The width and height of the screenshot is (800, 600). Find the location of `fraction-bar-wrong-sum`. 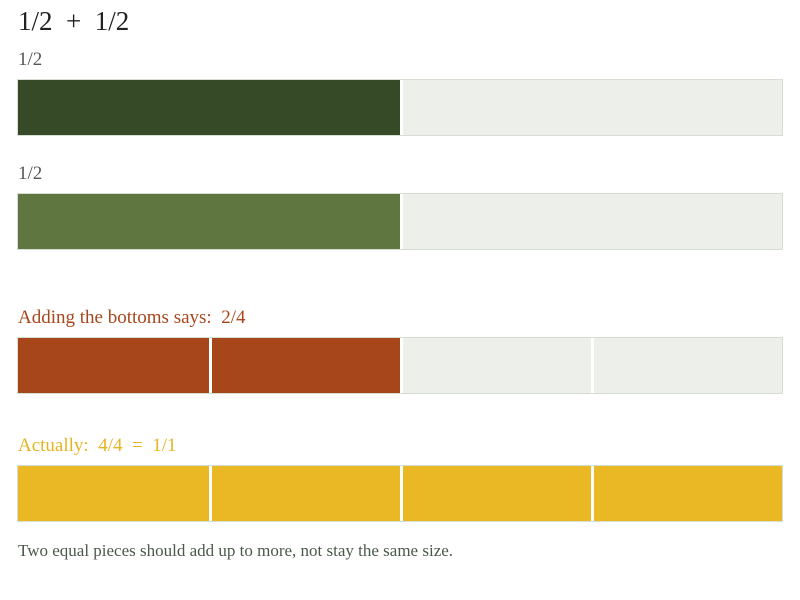

fraction-bar-wrong-sum is located at coordinates (400, 365).